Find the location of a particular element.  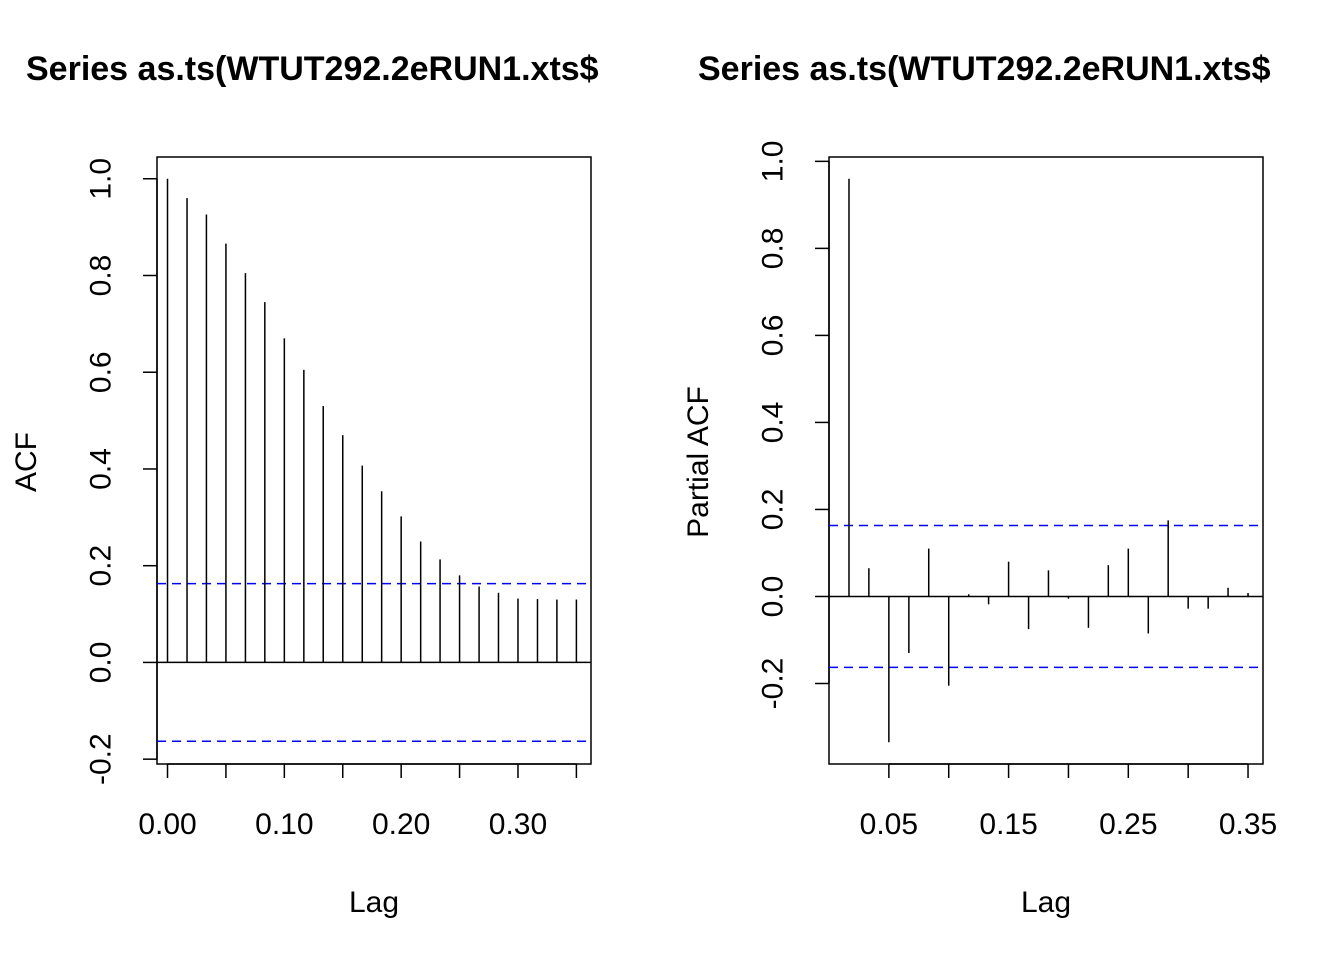

pacf-y-tick-label: 0.0 is located at coordinates (773, 597).